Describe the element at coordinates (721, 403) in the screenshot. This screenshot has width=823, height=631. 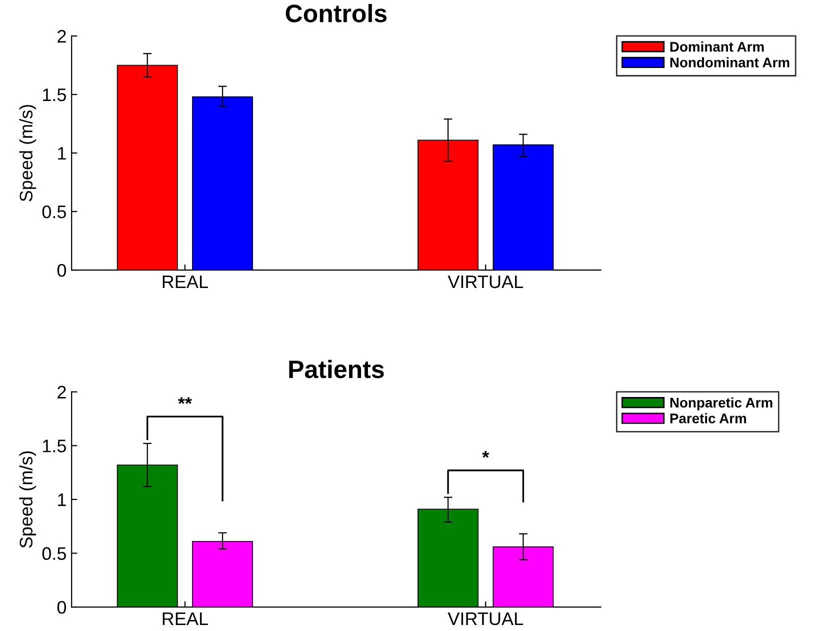
I see `legend-label: Nonparetic Arm` at that location.